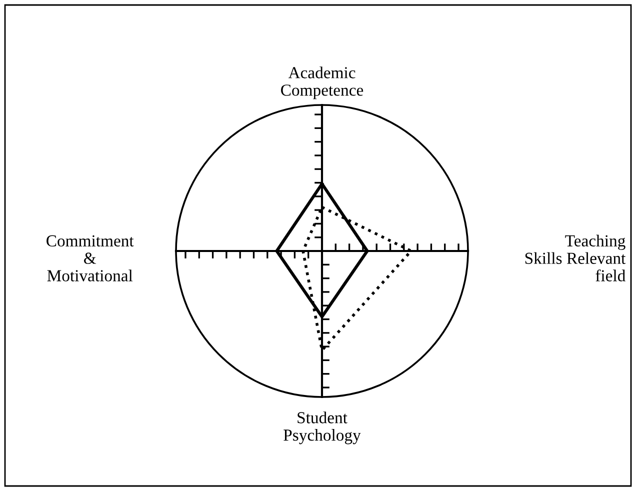 The image size is (636, 491). What do you see at coordinates (90, 258) in the screenshot?
I see `spoke-label: Commitment & Motivational` at bounding box center [90, 258].